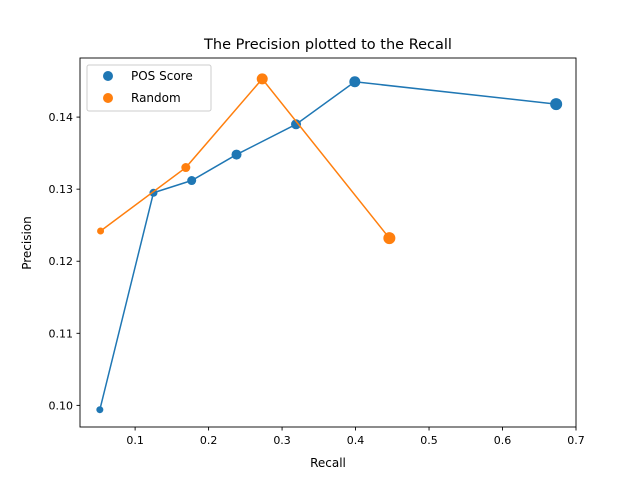 This screenshot has width=640, height=480. What do you see at coordinates (328, 463) in the screenshot?
I see `x-axis-label: Recall` at bounding box center [328, 463].